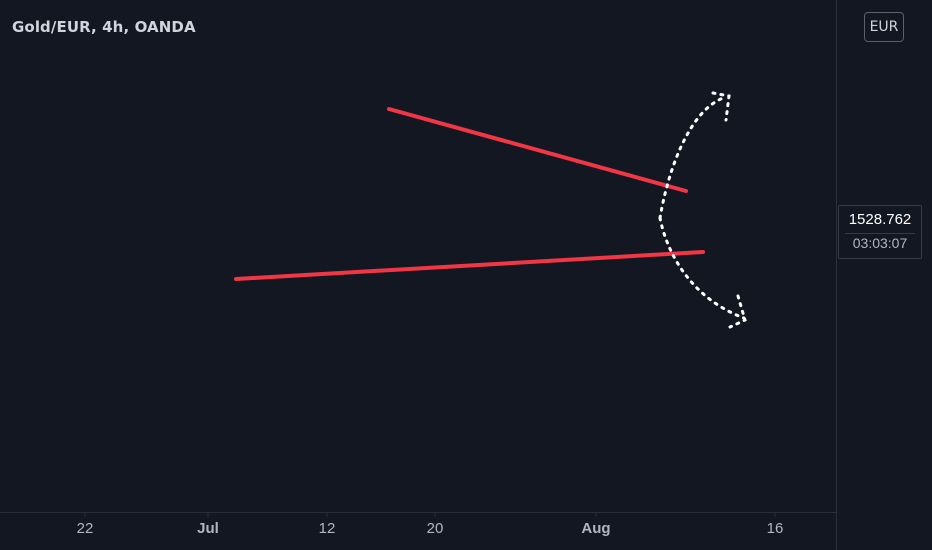 The height and width of the screenshot is (550, 932). What do you see at coordinates (721, 106) in the screenshot?
I see `projection-up-arrowhead` at bounding box center [721, 106].